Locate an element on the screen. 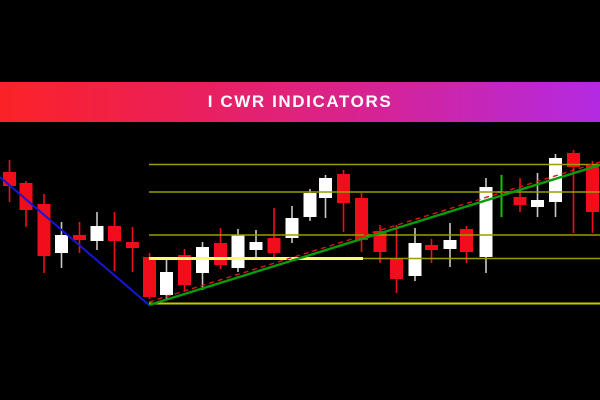 This screenshot has width=600, height=400. banner-title: I CWR INDICATORS is located at coordinates (300, 101).